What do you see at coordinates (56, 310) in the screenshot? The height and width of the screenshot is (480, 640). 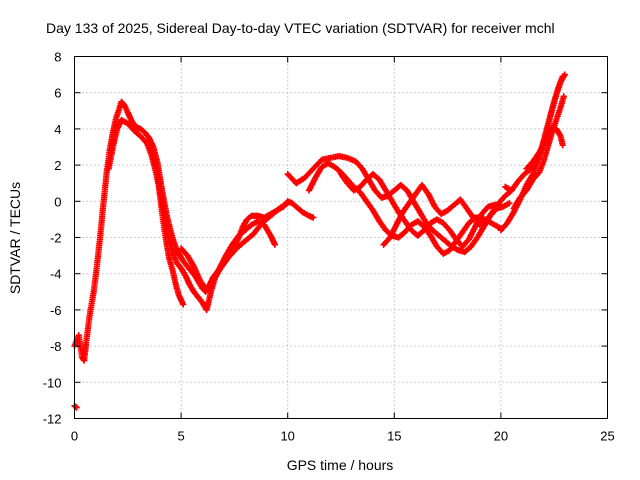 I see `y-tick-label: -6` at bounding box center [56, 310].